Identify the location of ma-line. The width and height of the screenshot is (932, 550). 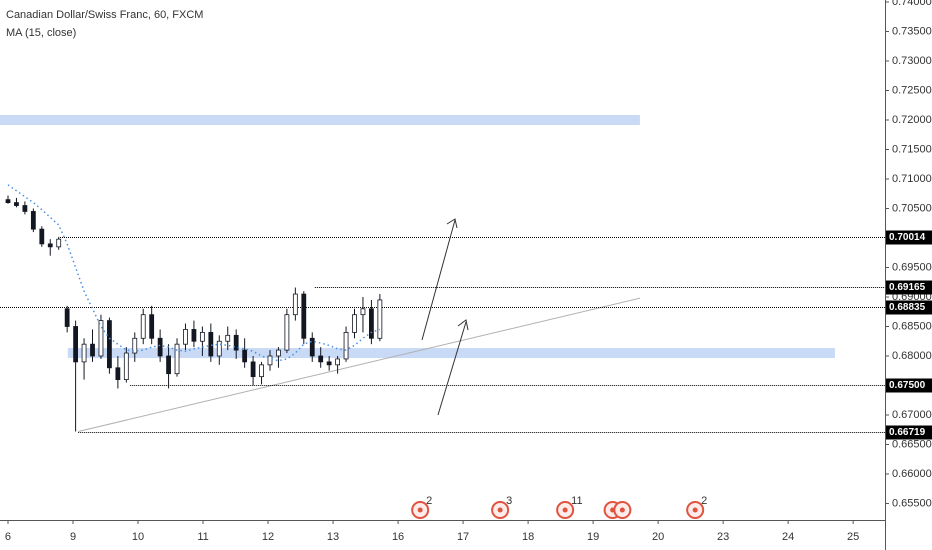
(194, 273).